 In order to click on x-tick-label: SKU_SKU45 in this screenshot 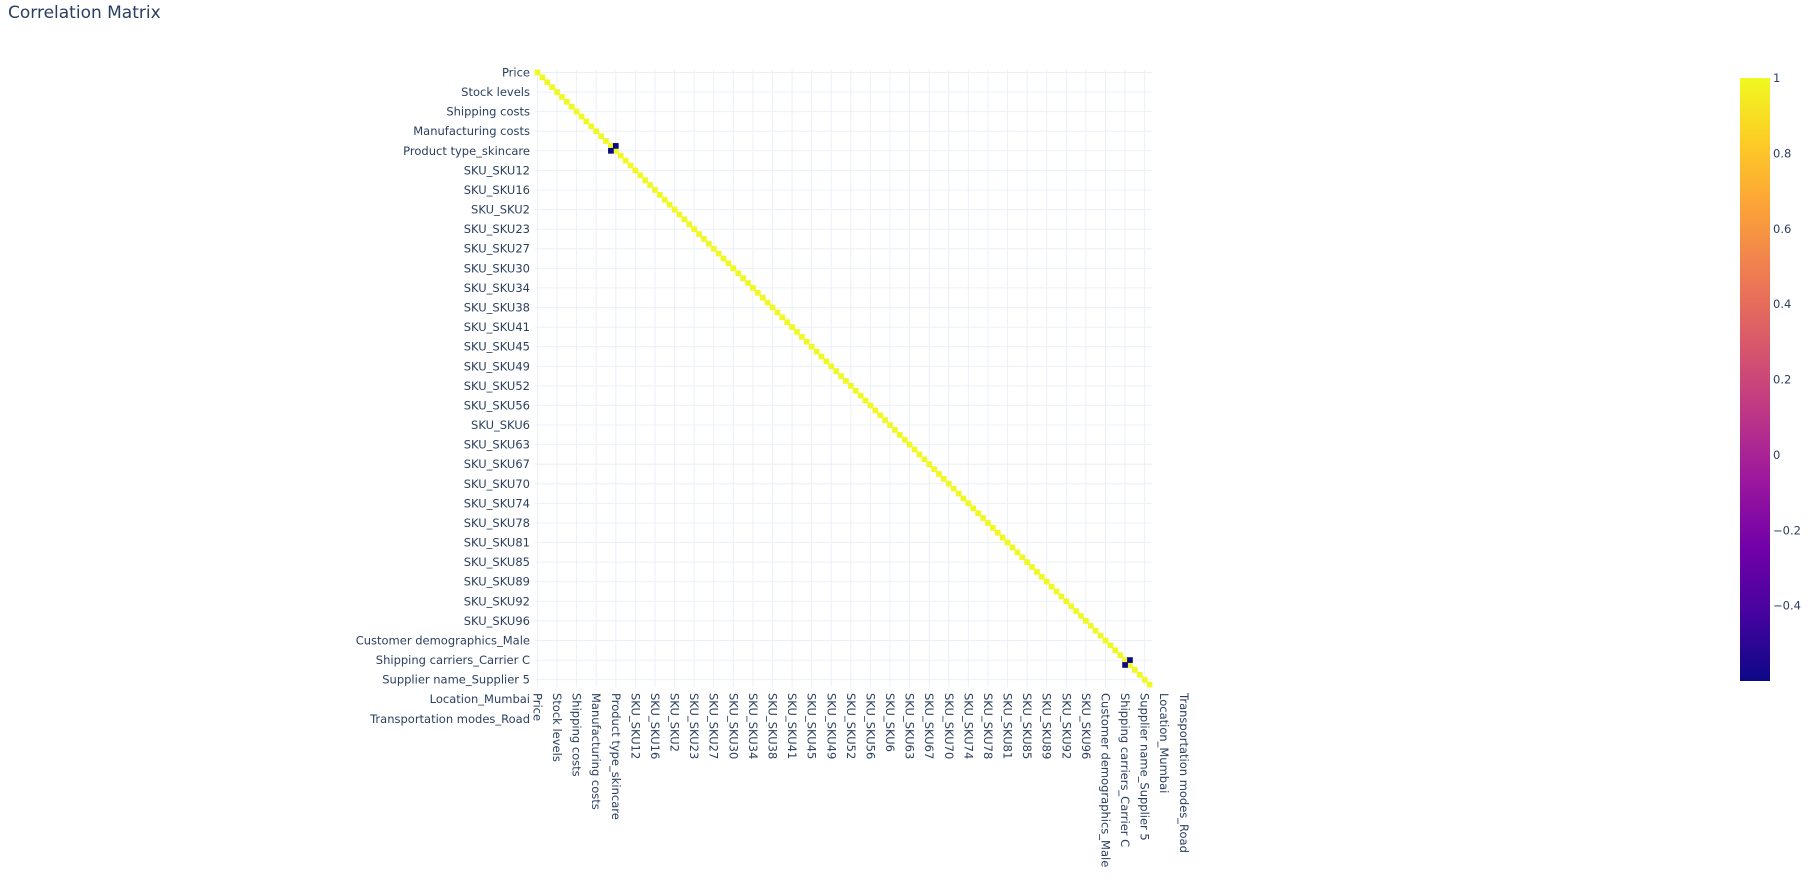, I will do `click(812, 726)`.